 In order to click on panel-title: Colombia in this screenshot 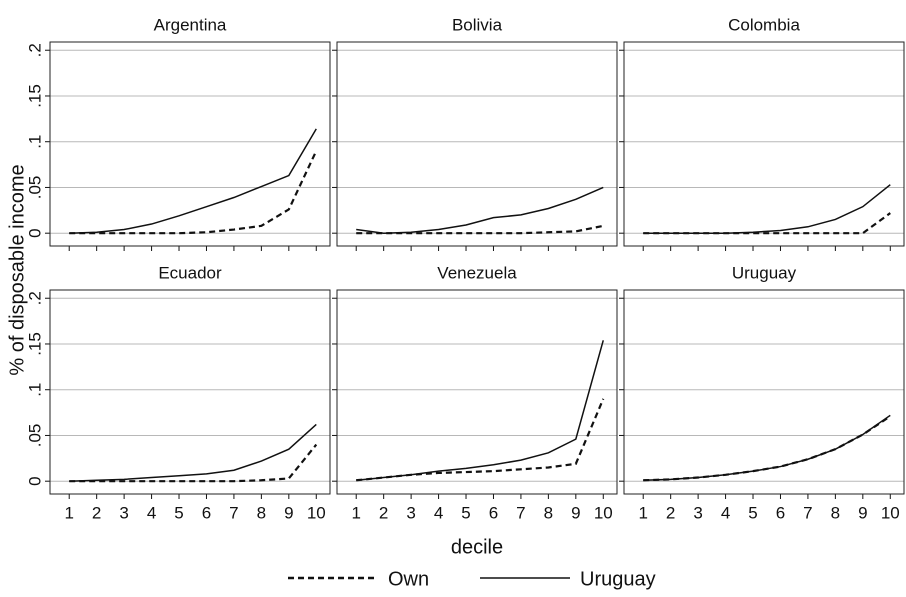, I will do `click(764, 24)`.